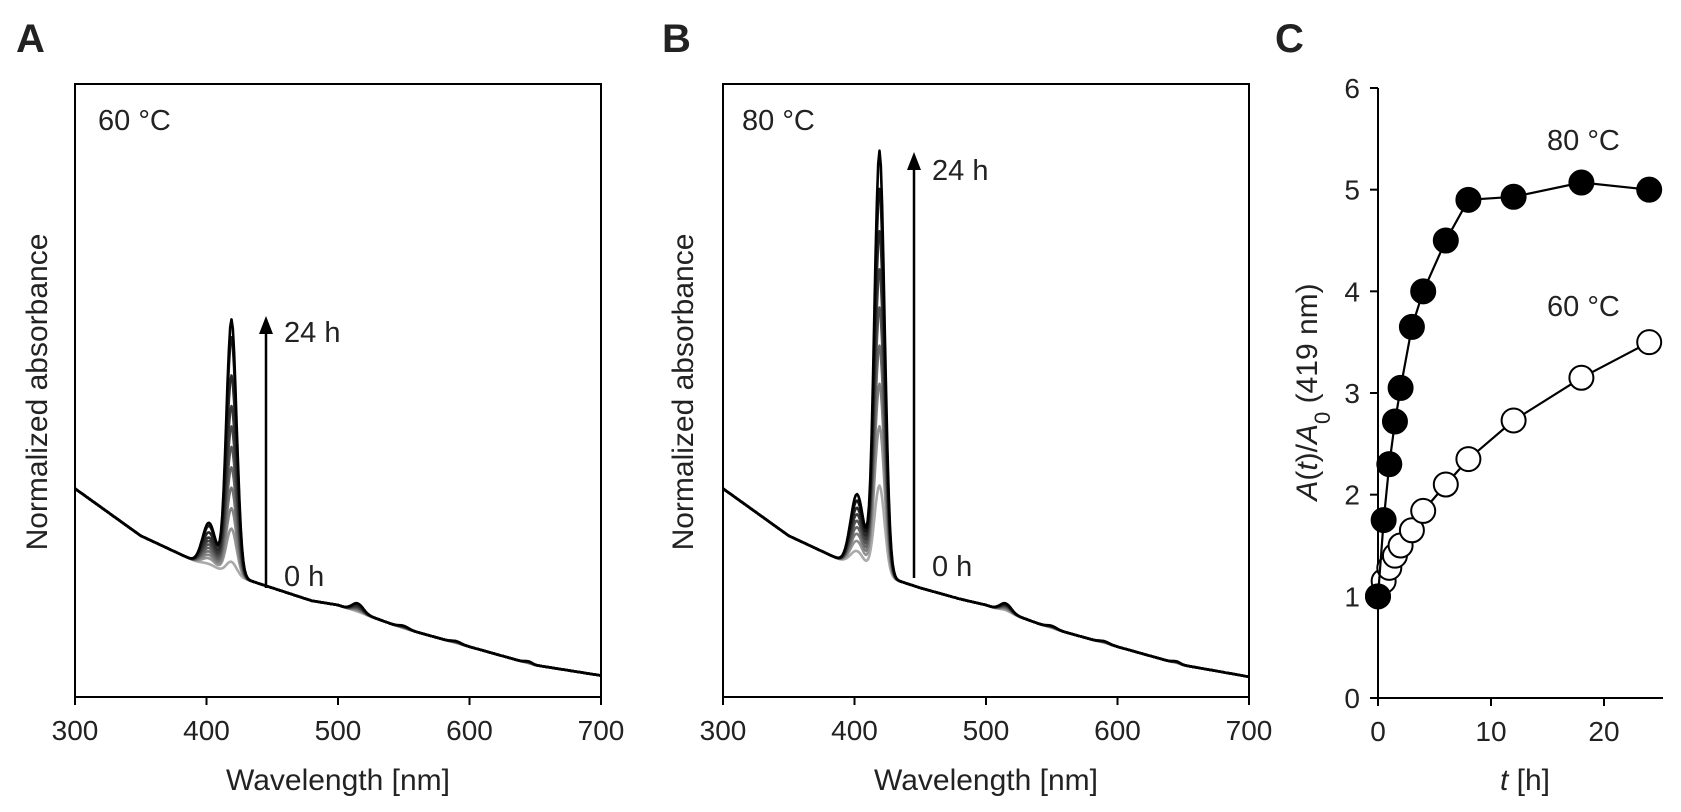 Image resolution: width=1681 pixels, height=812 pixels. I want to click on panel-c-y-axis-title: A(t)/A0 (419 nm), so click(1313, 392).